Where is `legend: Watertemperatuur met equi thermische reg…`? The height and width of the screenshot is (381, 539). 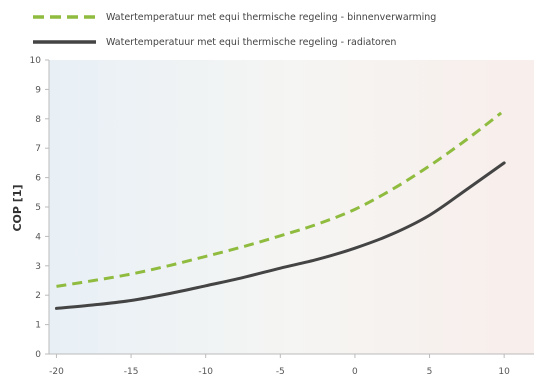 legend: Watertemperatuur met equi thermische reg… is located at coordinates (234, 30).